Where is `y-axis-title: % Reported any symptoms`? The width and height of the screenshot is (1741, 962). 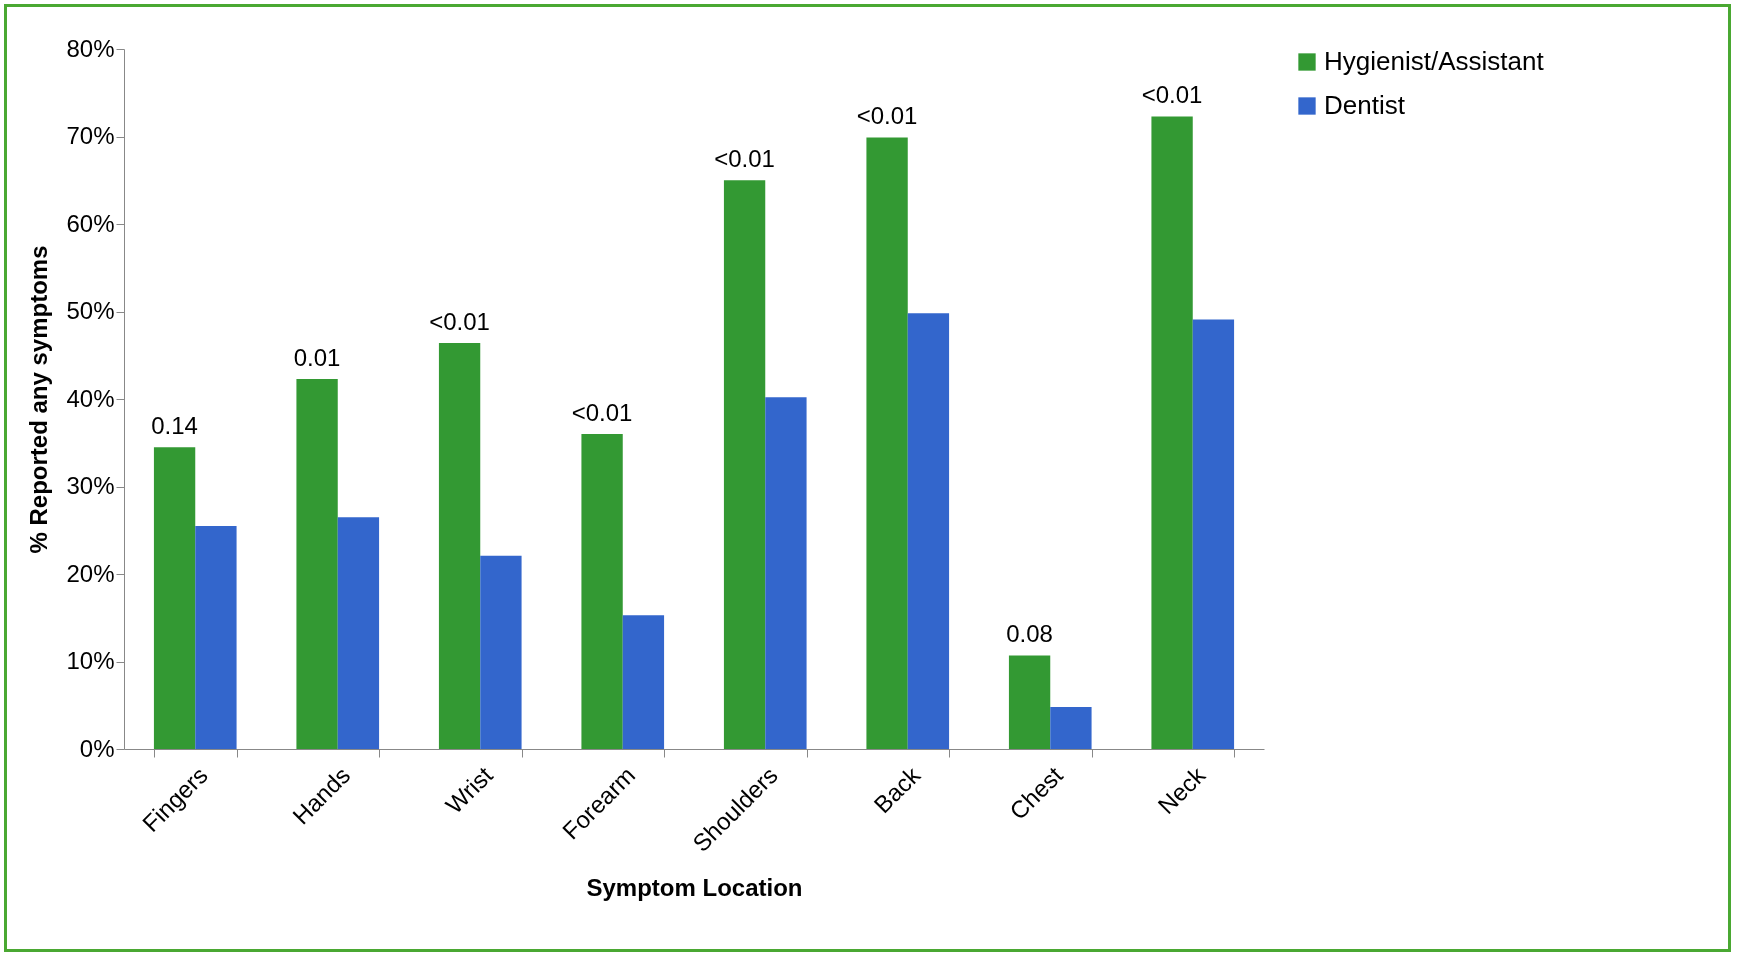
y-axis-title: % Reported any symptoms is located at coordinates (39, 399).